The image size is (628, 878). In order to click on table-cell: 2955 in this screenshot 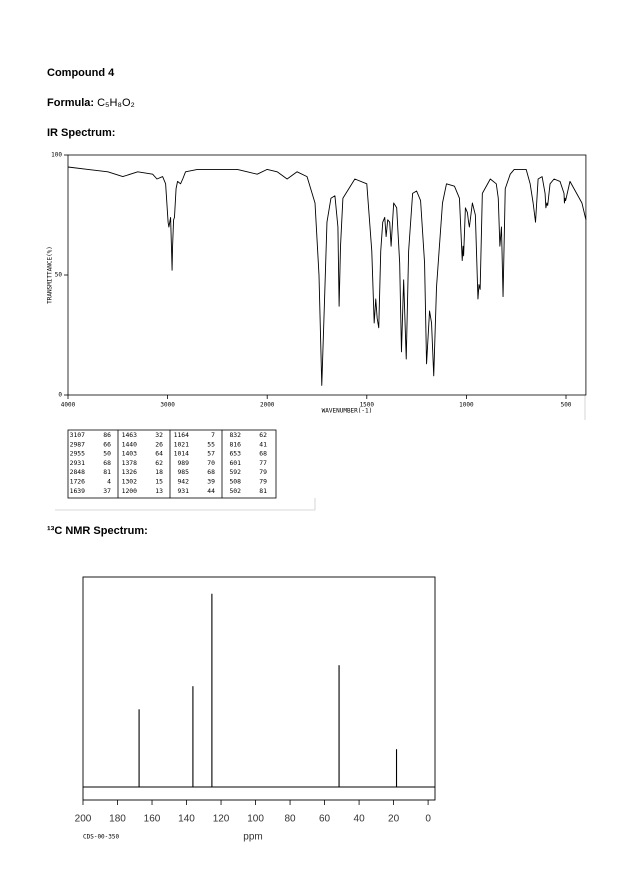, I will do `click(78, 454)`.